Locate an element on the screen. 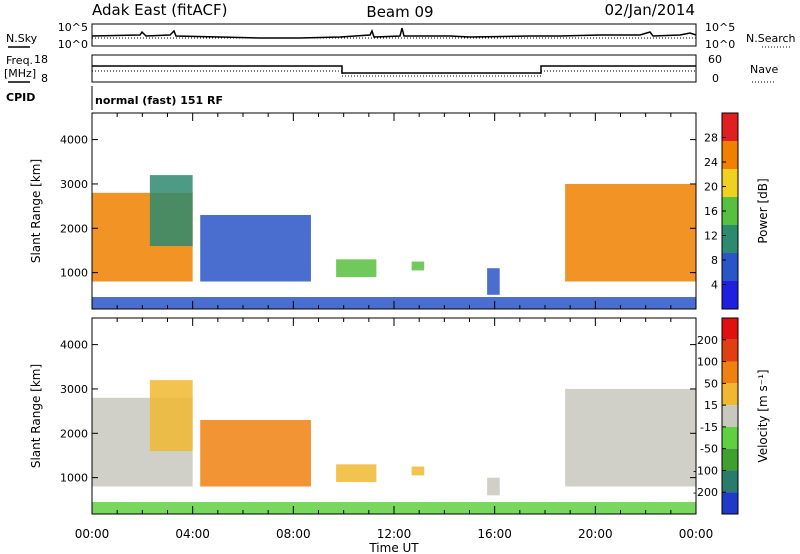 This screenshot has width=800, height=554. noise-left-tick-top: 10^5 is located at coordinates (73, 27).